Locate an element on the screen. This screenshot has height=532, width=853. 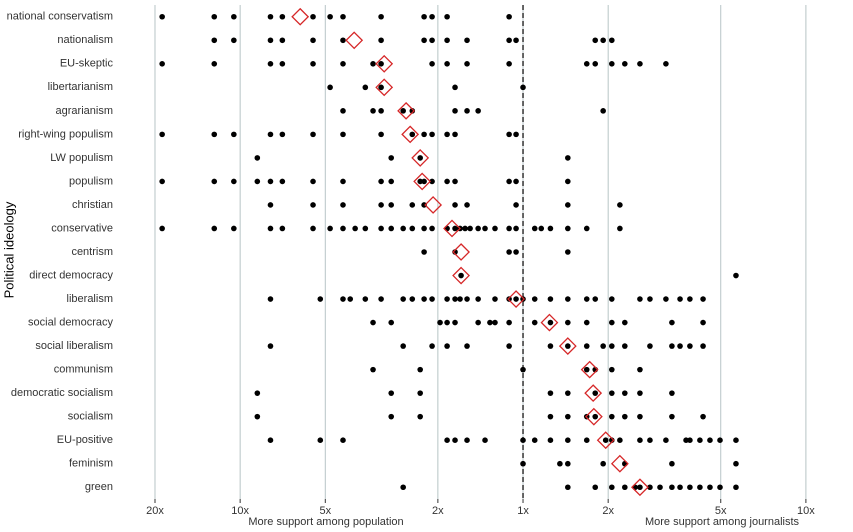
y-tick-label: centrism is located at coordinates (92, 252).